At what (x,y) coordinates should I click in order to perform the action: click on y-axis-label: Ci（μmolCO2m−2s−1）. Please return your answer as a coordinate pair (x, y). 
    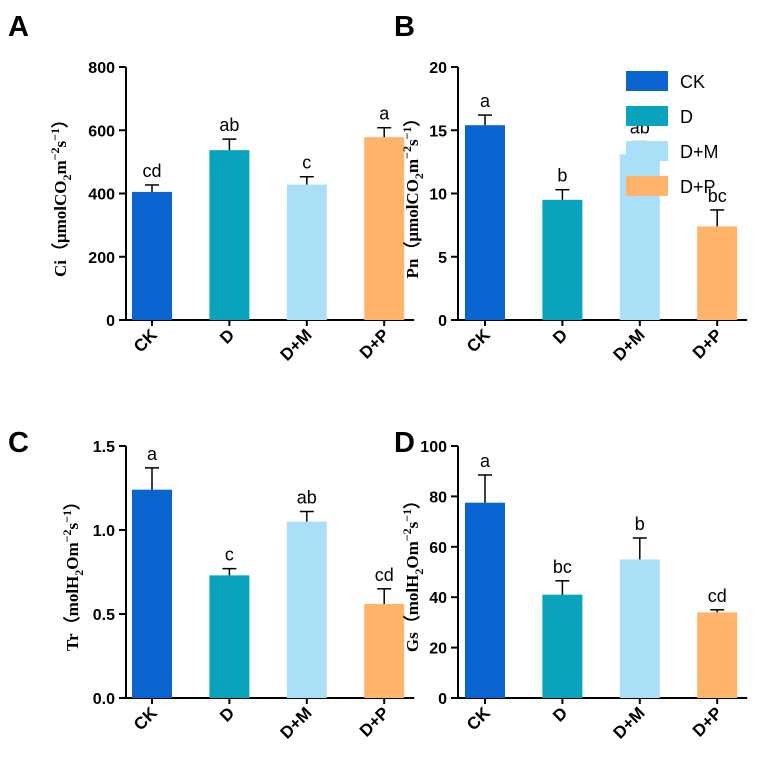
    Looking at the image, I should click on (61, 194).